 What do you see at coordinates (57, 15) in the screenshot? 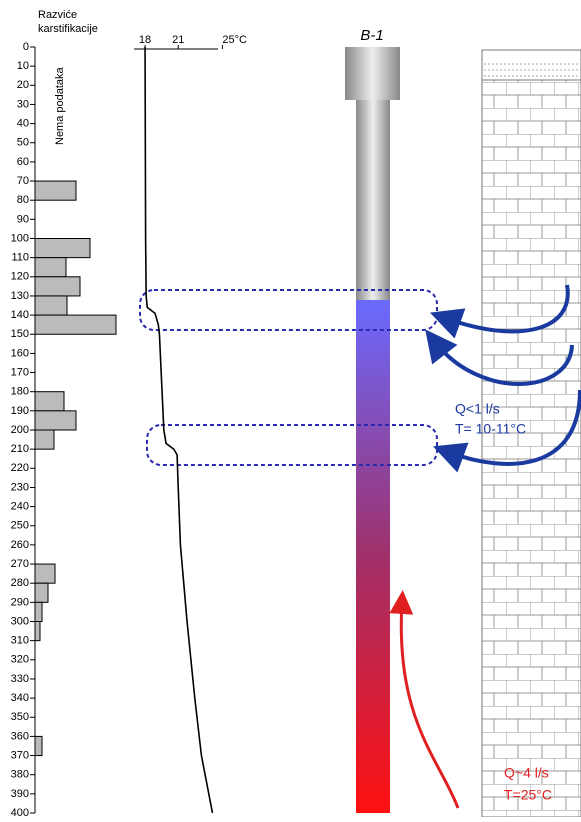
I see `title-line: Razviće` at bounding box center [57, 15].